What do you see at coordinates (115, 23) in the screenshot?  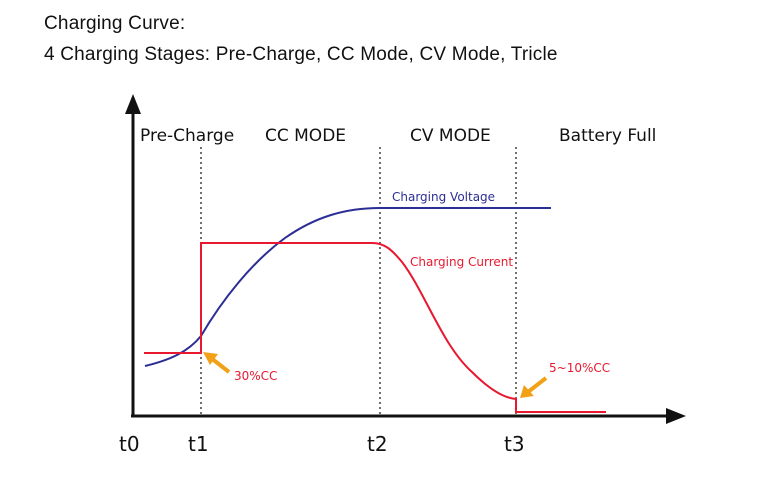 I see `diagram-title: Charging Curve:` at bounding box center [115, 23].